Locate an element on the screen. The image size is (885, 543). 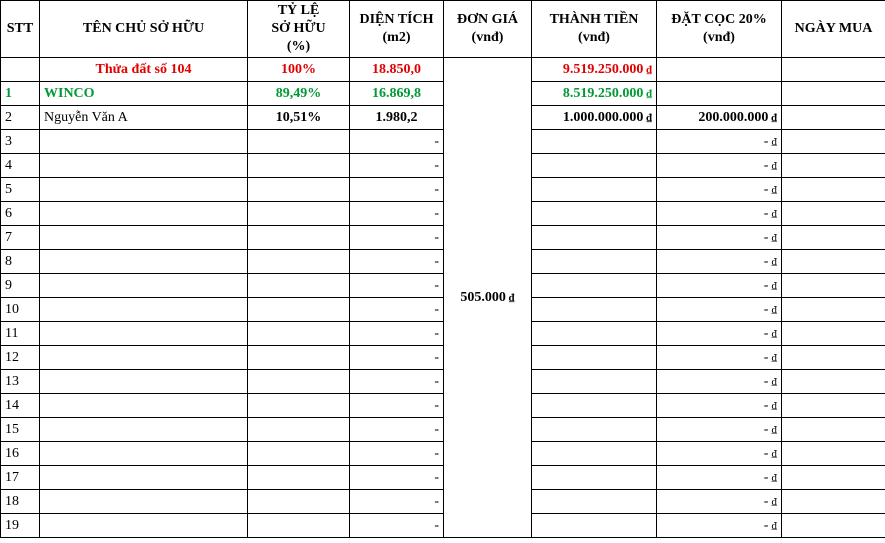
total-date-cell is located at coordinates (833, 69).